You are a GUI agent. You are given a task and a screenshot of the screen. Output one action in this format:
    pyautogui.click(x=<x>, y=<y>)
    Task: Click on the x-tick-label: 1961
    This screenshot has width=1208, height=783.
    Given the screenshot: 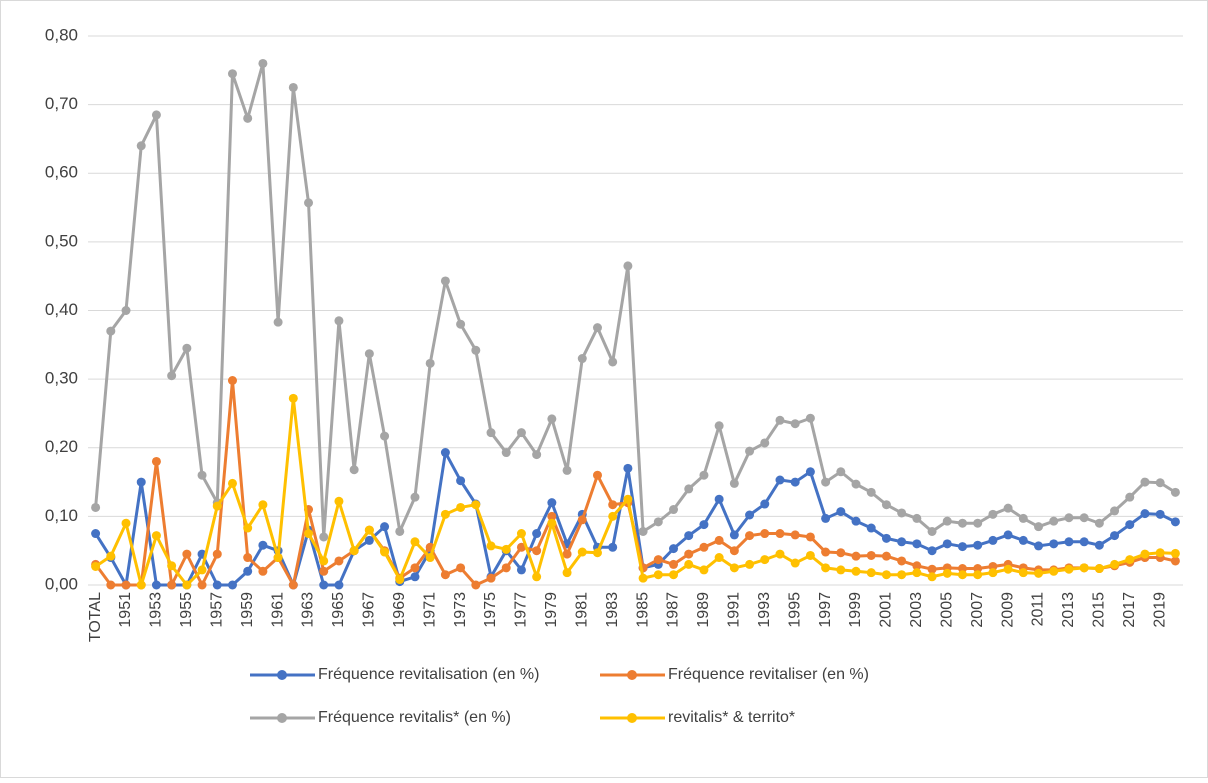 What is the action you would take?
    pyautogui.click(x=277, y=610)
    